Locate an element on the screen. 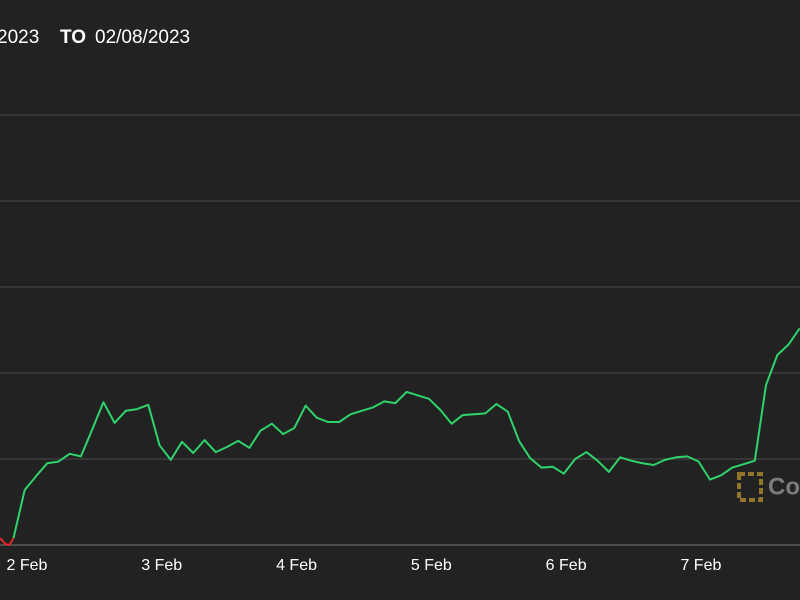 This screenshot has height=600, width=800. x-tick-label: 6 Feb is located at coordinates (566, 565).